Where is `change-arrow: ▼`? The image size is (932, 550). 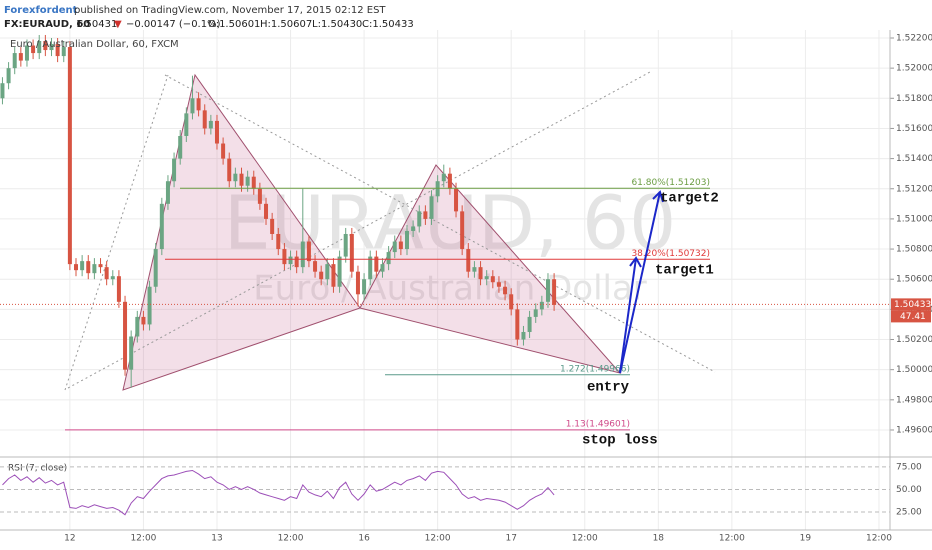
change-arrow: ▼ is located at coordinates (118, 24).